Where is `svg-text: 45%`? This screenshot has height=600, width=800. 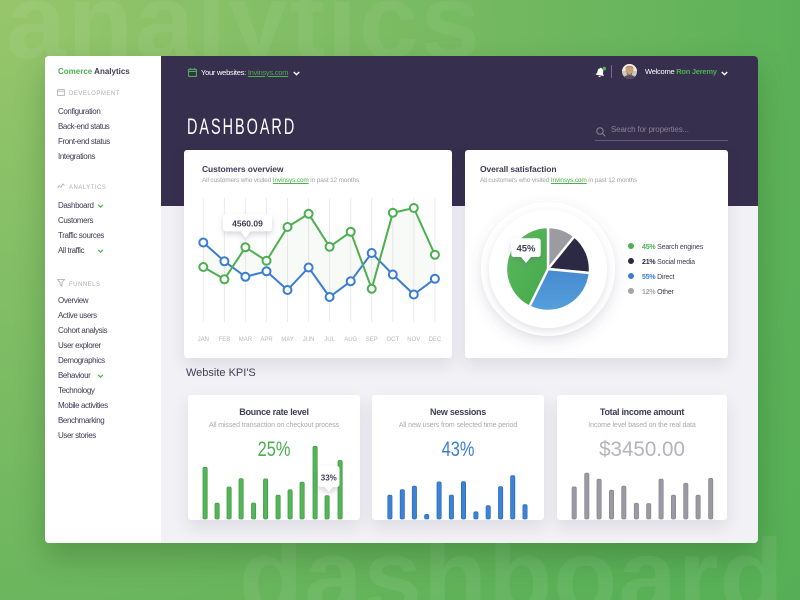 svg-text: 45% is located at coordinates (526, 249).